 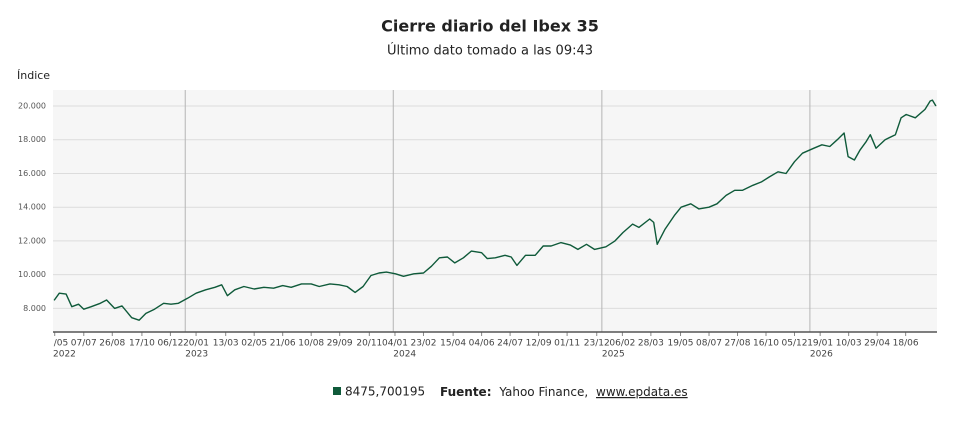 What do you see at coordinates (170, 344) in the screenshot?
I see `x-tick-label: 06/12` at bounding box center [170, 344].